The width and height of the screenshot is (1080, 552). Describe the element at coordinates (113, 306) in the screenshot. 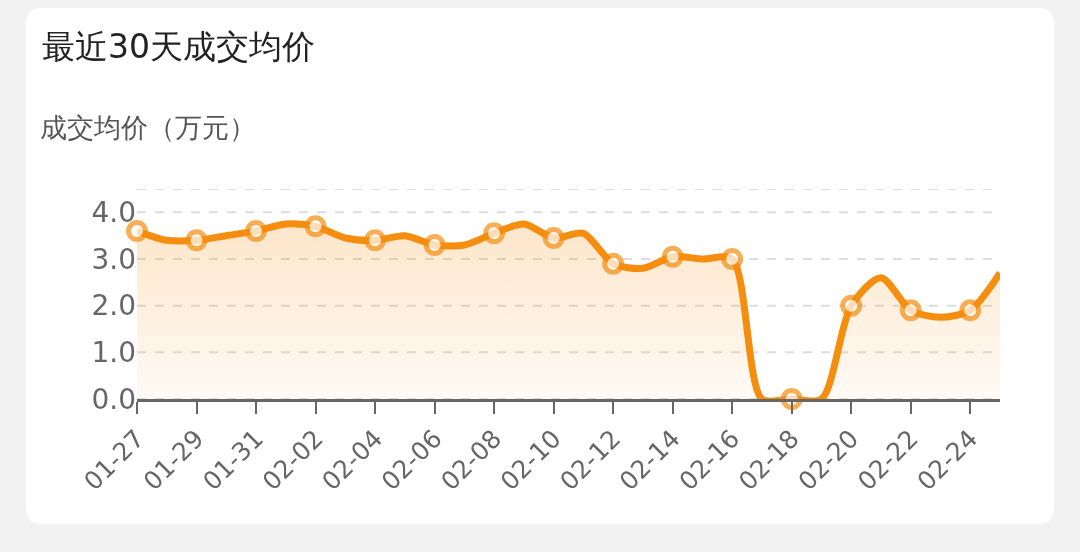

I see `y-tick-label: 2.0` at that location.